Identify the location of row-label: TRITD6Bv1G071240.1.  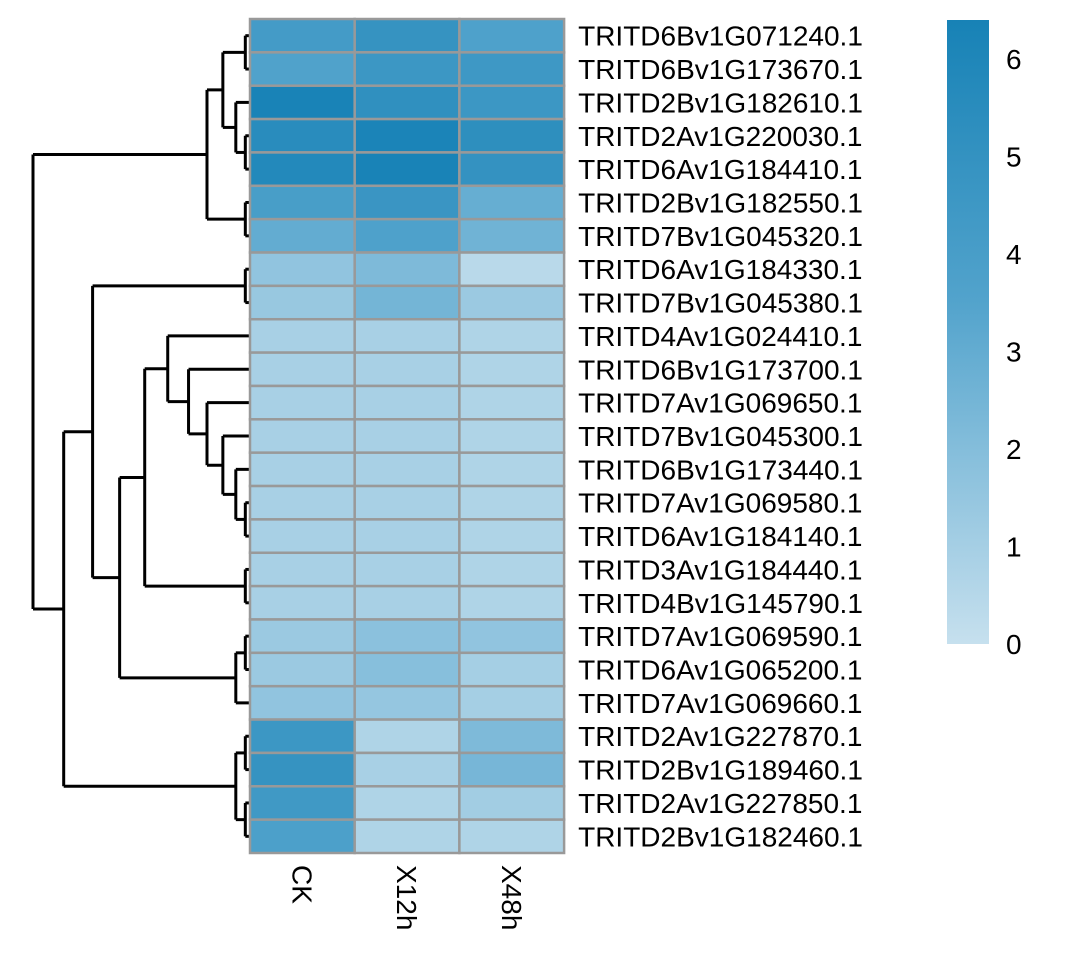
(720, 36).